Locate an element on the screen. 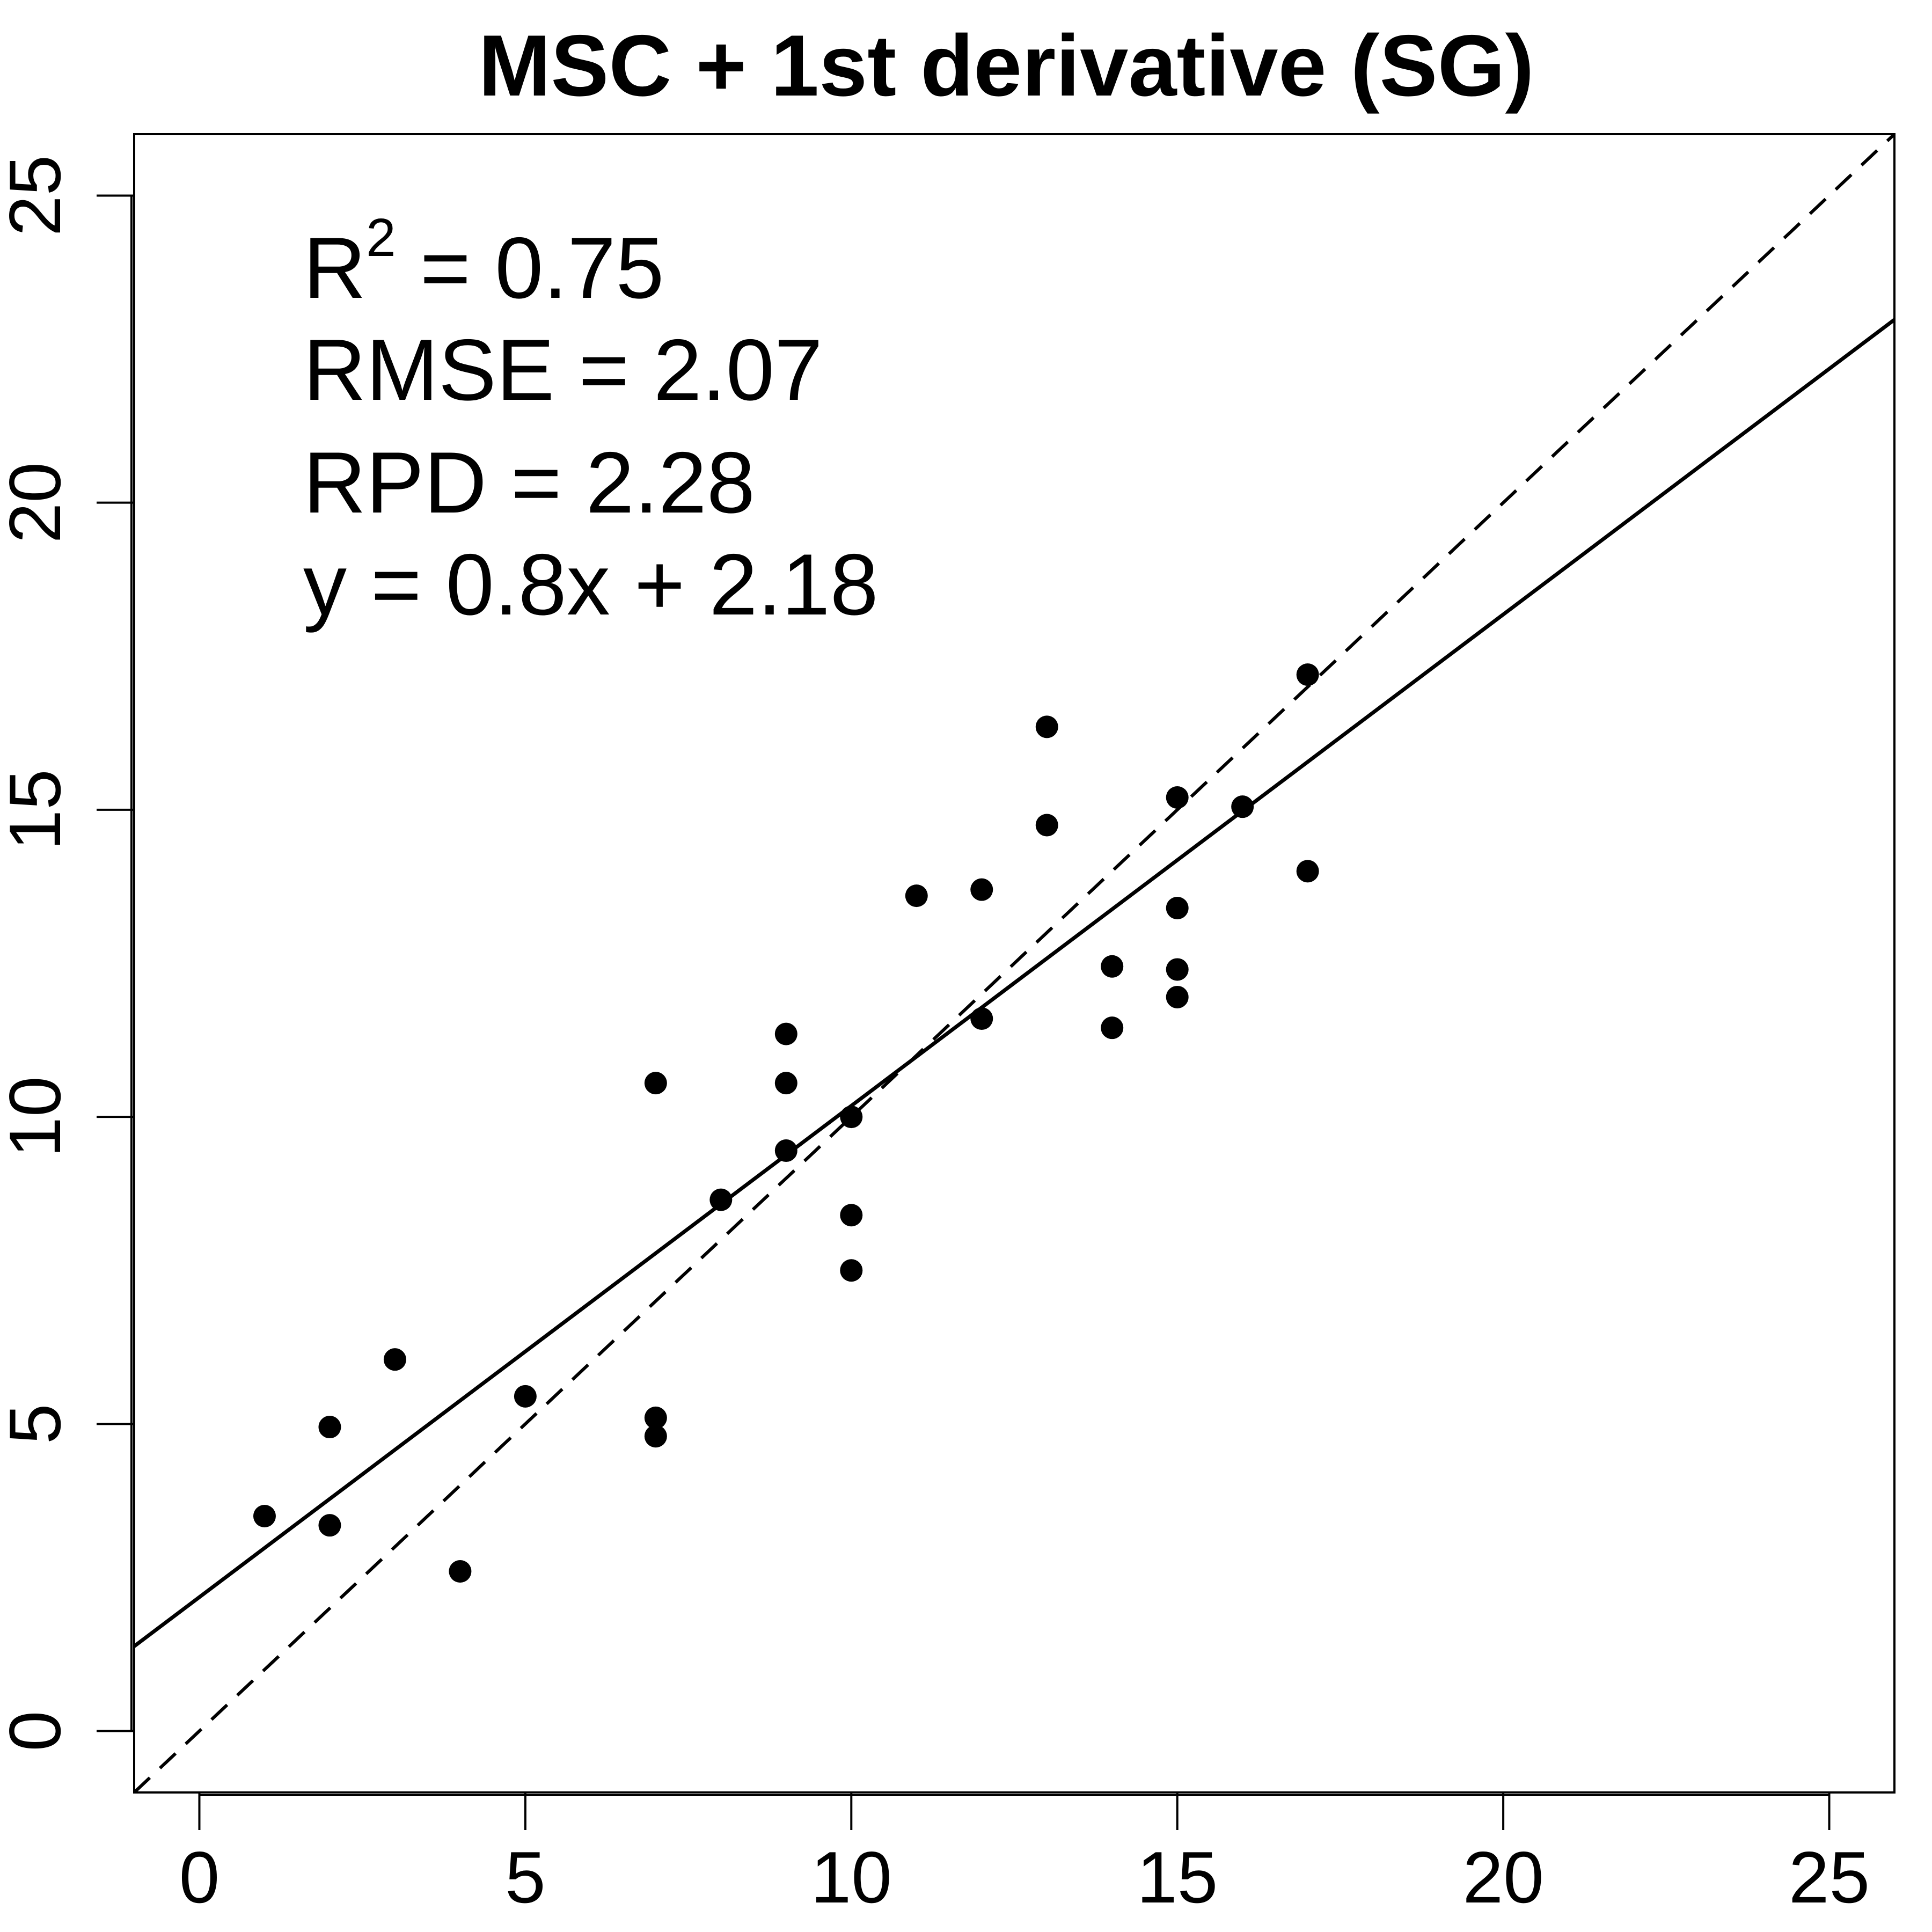 The width and height of the screenshot is (1932, 1932). x-tick-label: 5 is located at coordinates (525, 1877).